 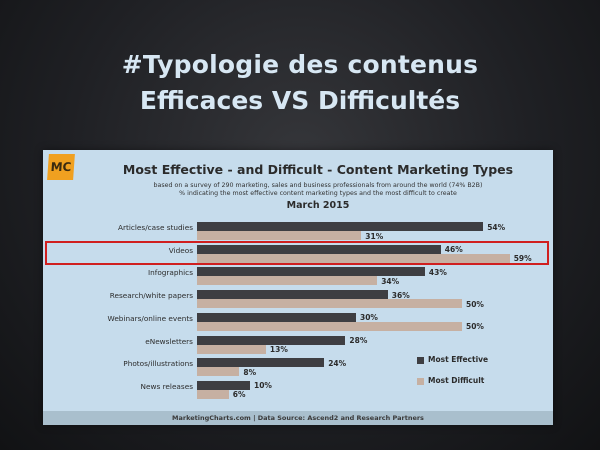 I want to click on category-label: Photos/illustrations, so click(x=158, y=364).